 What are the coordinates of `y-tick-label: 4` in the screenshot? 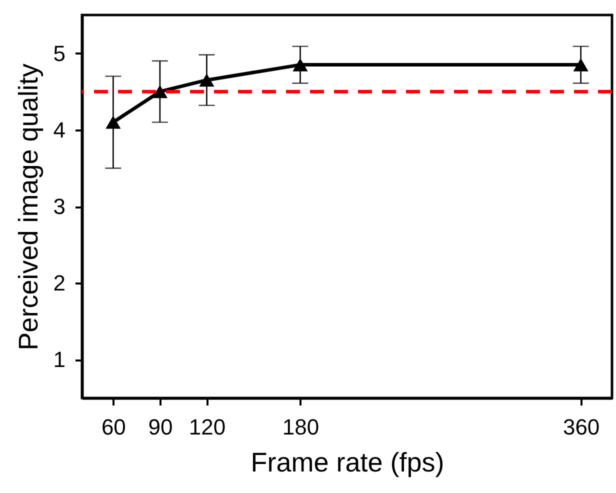 It's located at (59, 129).